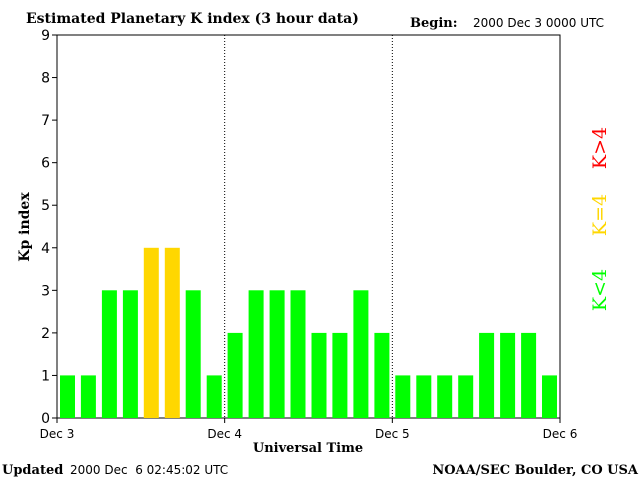  Describe the element at coordinates (45, 249) in the screenshot. I see `y-tick-label: 4` at that location.